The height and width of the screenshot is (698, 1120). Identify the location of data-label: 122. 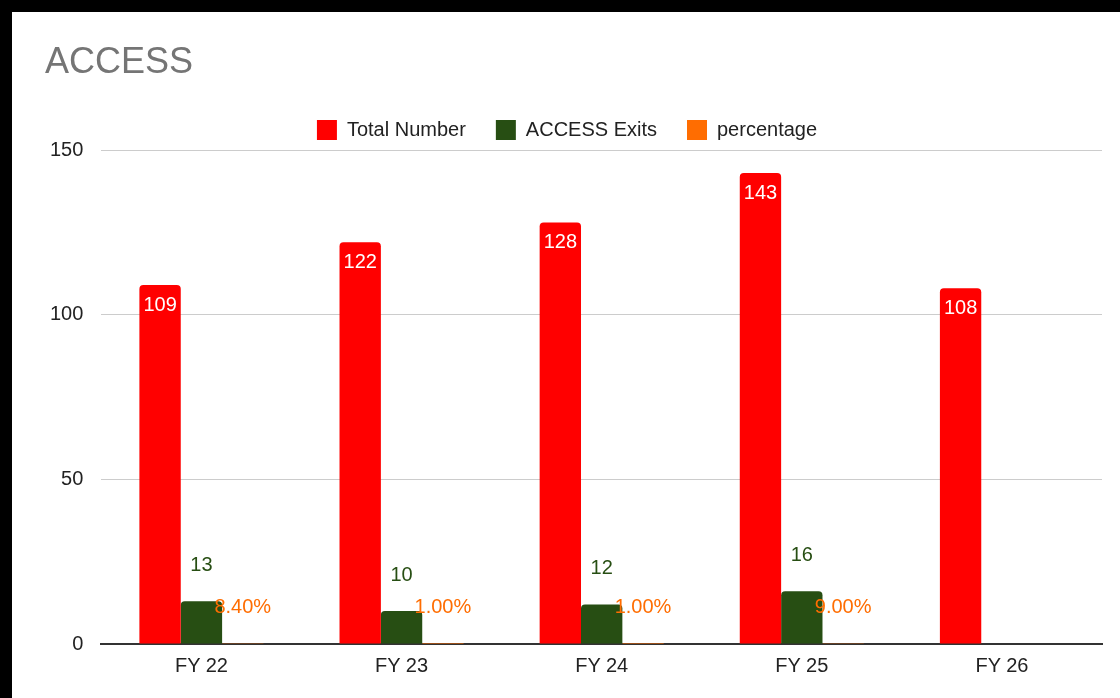
(360, 260).